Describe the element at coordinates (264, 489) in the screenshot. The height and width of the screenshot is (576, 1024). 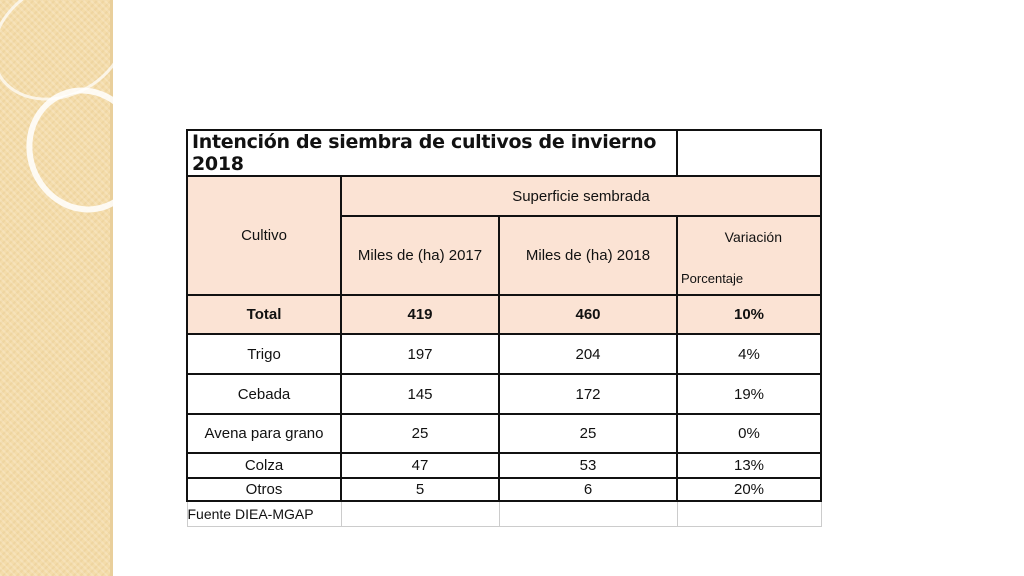
I see `crop-name: Otros` at that location.